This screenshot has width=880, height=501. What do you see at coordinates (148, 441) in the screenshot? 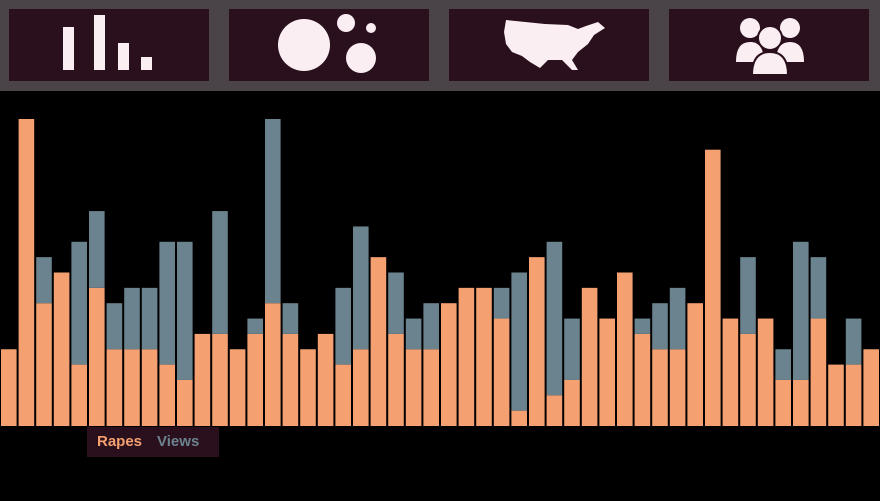
I see `legend: Rapes Views` at bounding box center [148, 441].